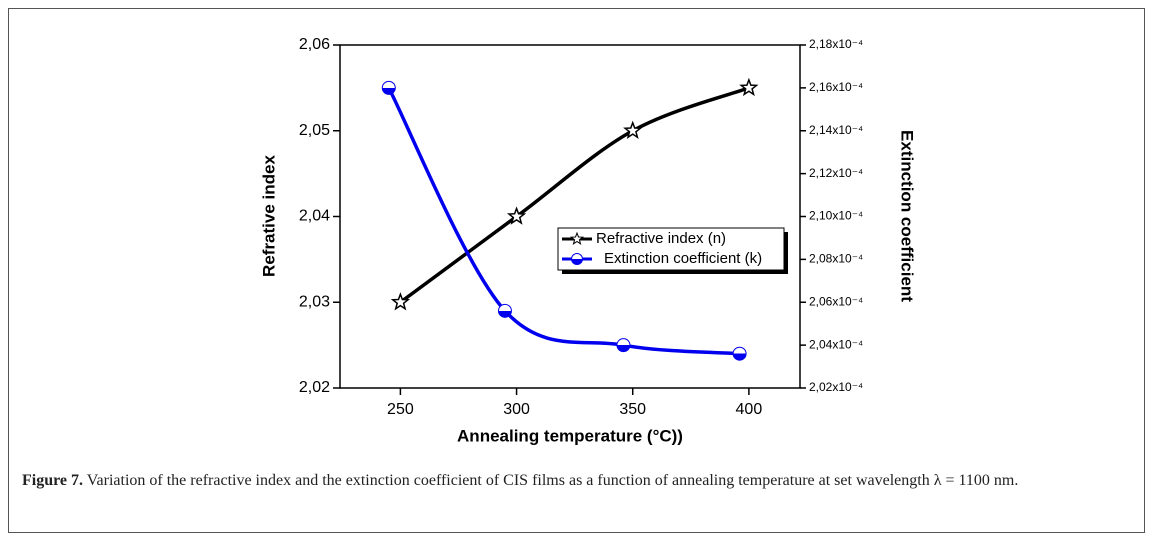  Describe the element at coordinates (749, 409) in the screenshot. I see `x-tick-label: 400` at that location.